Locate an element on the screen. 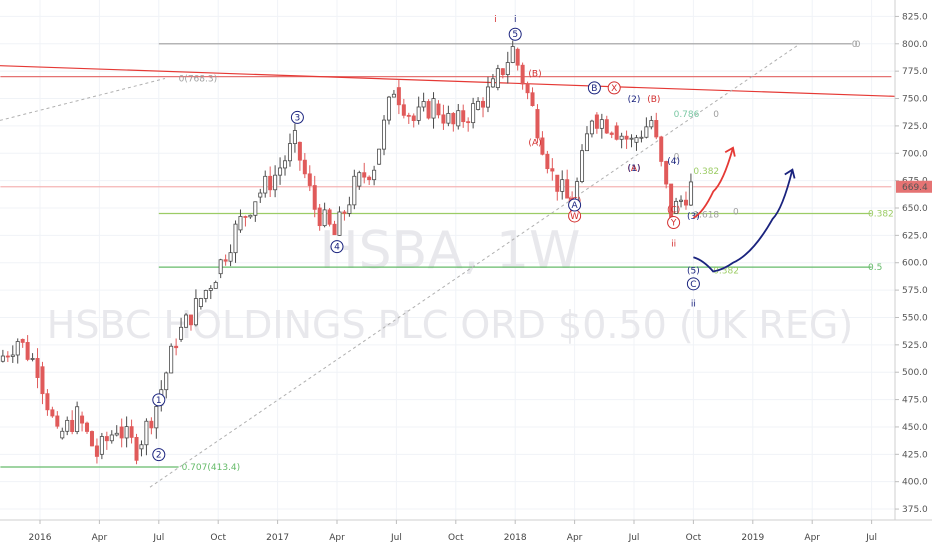  wave-label: (4) is located at coordinates (673, 162).